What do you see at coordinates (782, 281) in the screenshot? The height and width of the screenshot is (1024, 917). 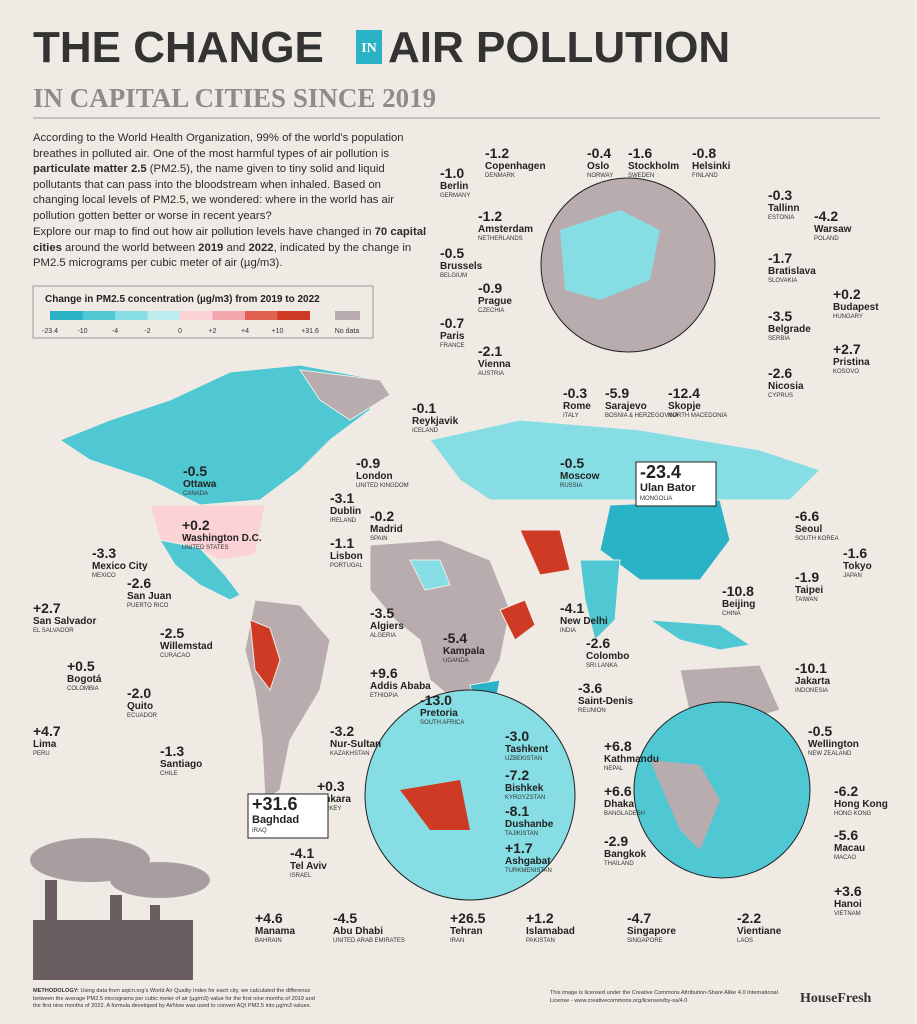 I see `country: SLOVAKIA` at bounding box center [782, 281].